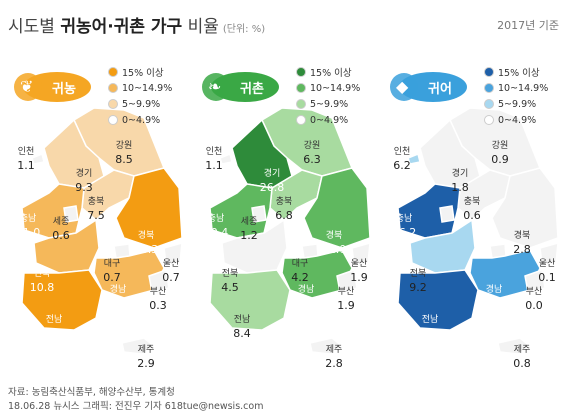 This screenshot has width=569, height=419. Describe the element at coordinates (346, 305) in the screenshot. I see `region-value: 1.9` at that location.